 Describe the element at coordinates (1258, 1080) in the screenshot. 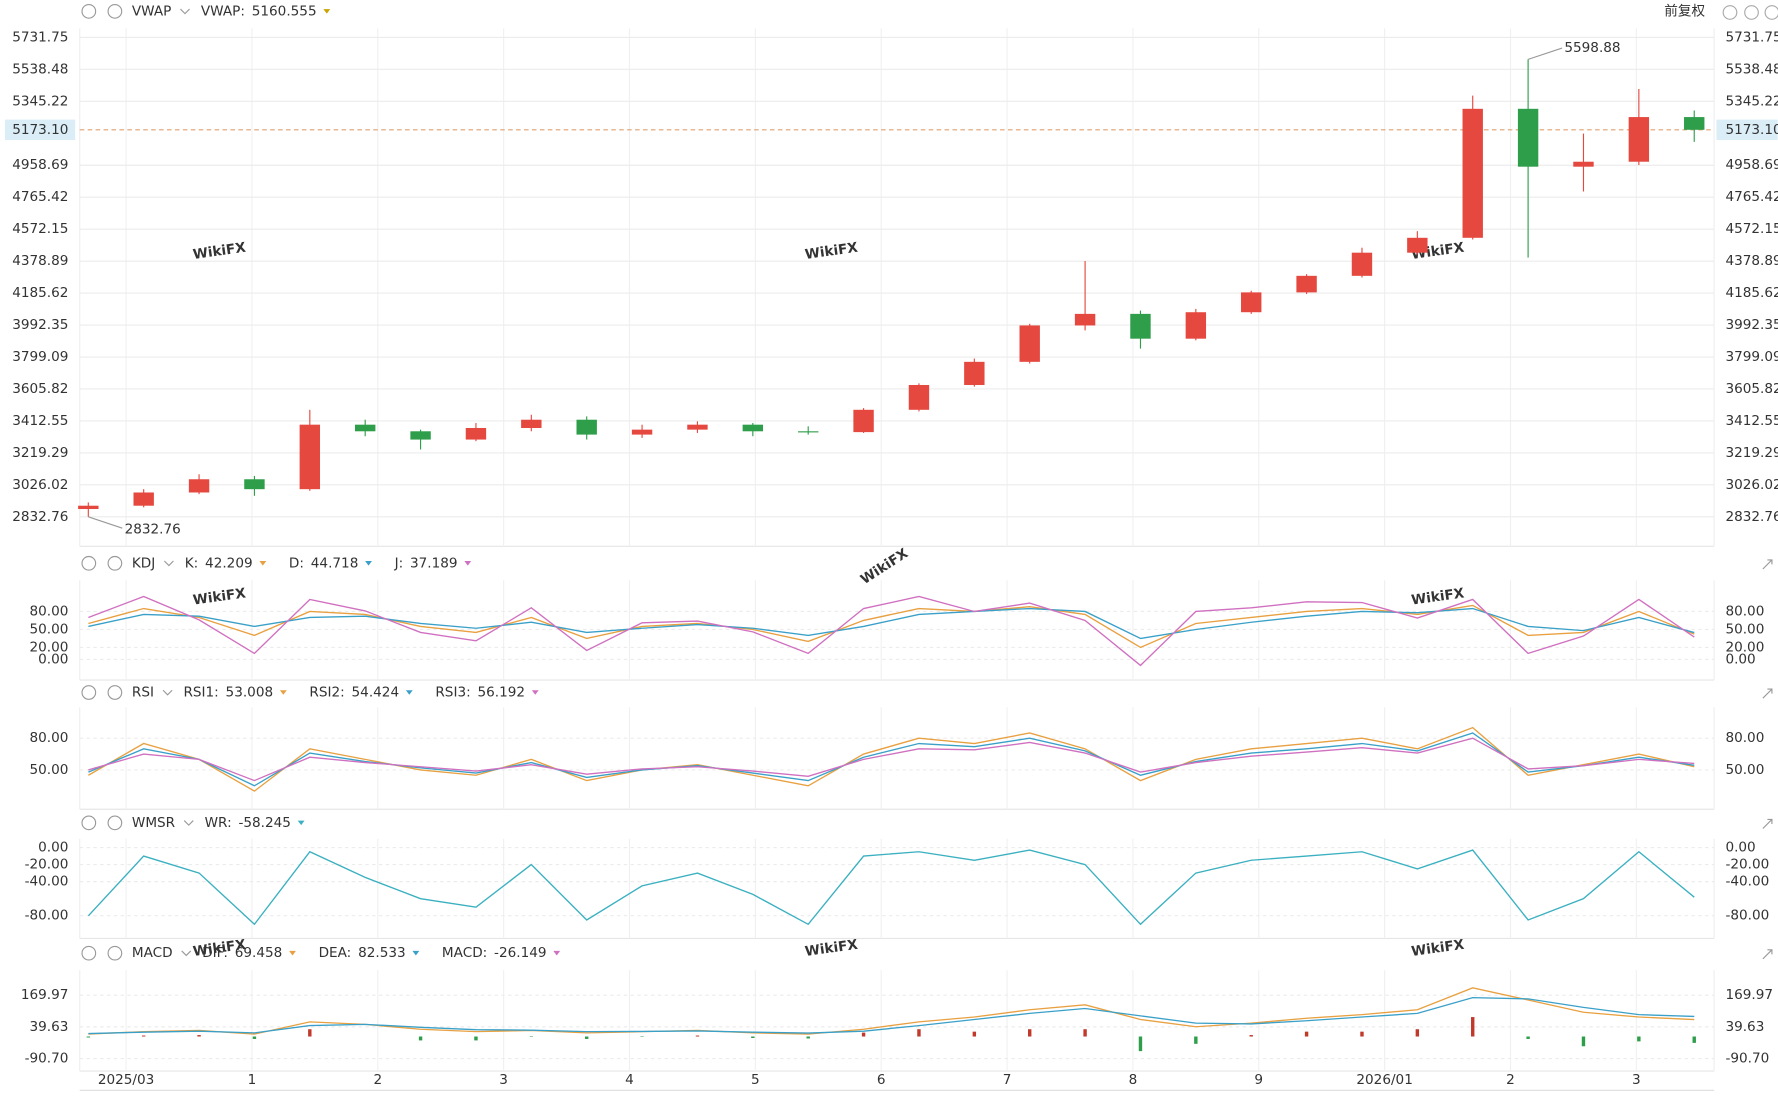

I see `x-tick-label: 9` at that location.